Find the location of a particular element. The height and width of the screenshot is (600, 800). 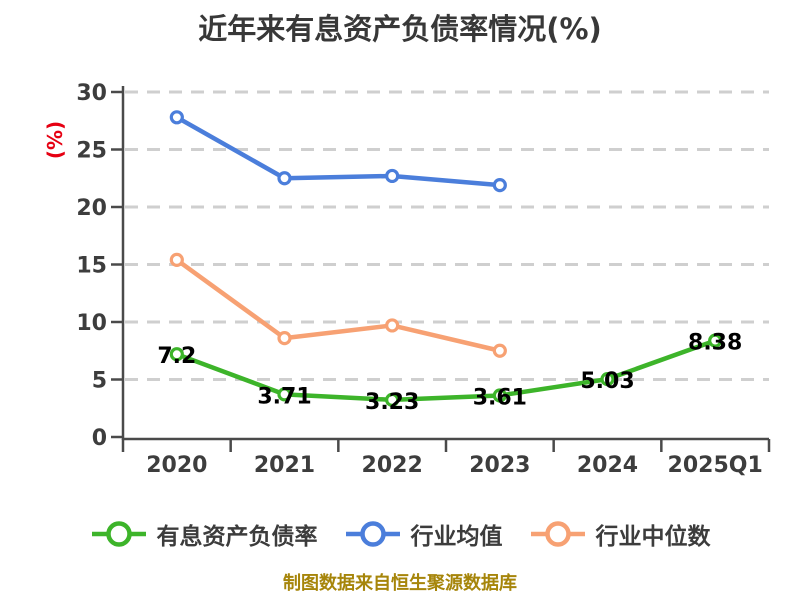

legend-label-industry-average: 行业均值 is located at coordinates (456, 537).